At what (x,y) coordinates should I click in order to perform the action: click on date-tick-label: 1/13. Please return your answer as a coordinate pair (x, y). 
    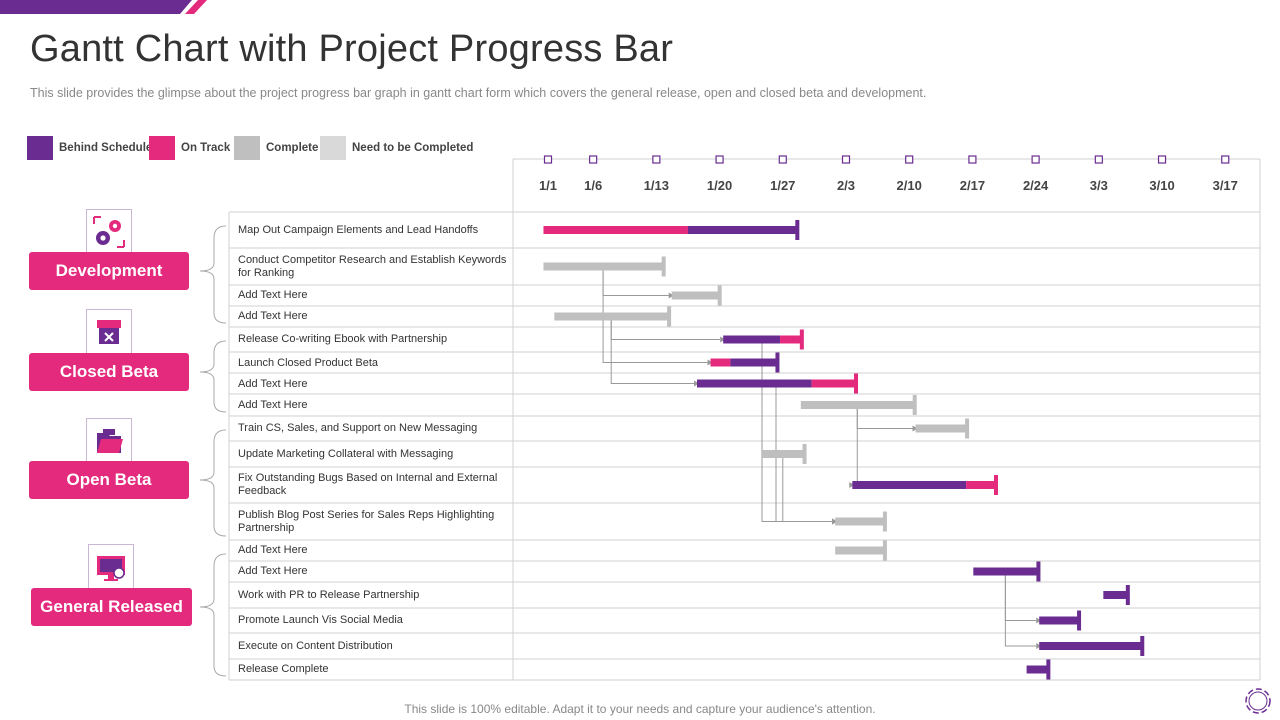
    Looking at the image, I should click on (656, 185).